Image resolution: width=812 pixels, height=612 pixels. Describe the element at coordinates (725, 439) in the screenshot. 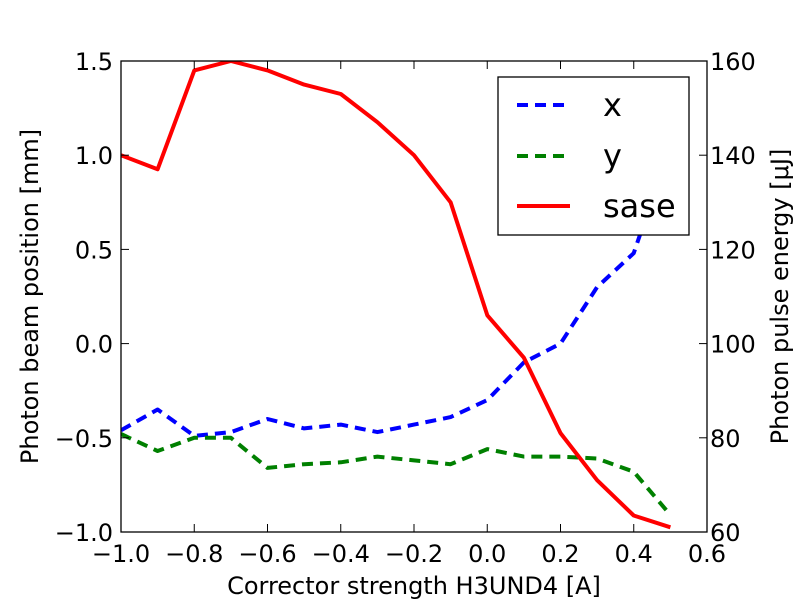

I see `y-tick-label-right: 80` at that location.